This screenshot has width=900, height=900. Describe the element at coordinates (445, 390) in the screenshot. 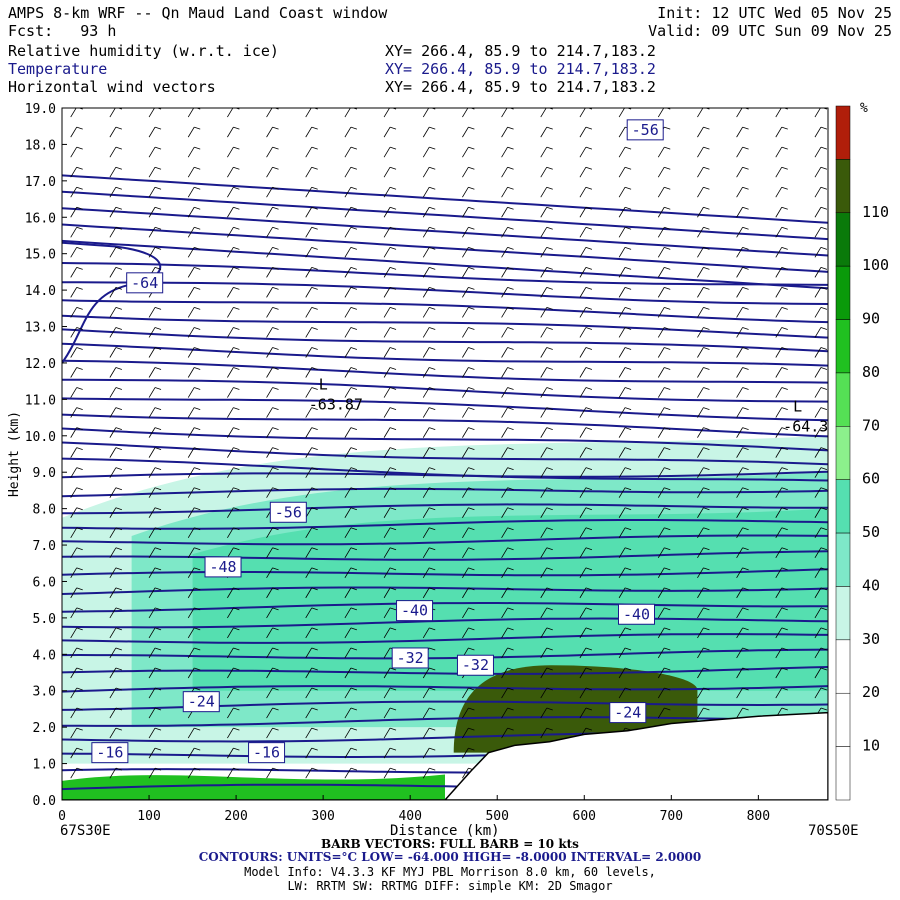

I see `temp-contour` at that location.